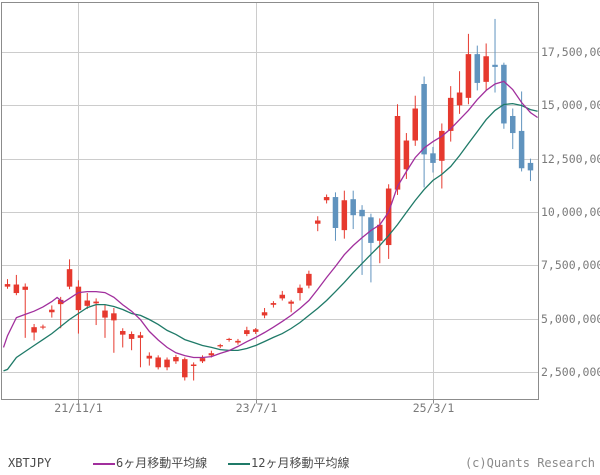  What do you see at coordinates (570, 265) in the screenshot?
I see `y-axis-label: 7,500,000` at bounding box center [570, 265].